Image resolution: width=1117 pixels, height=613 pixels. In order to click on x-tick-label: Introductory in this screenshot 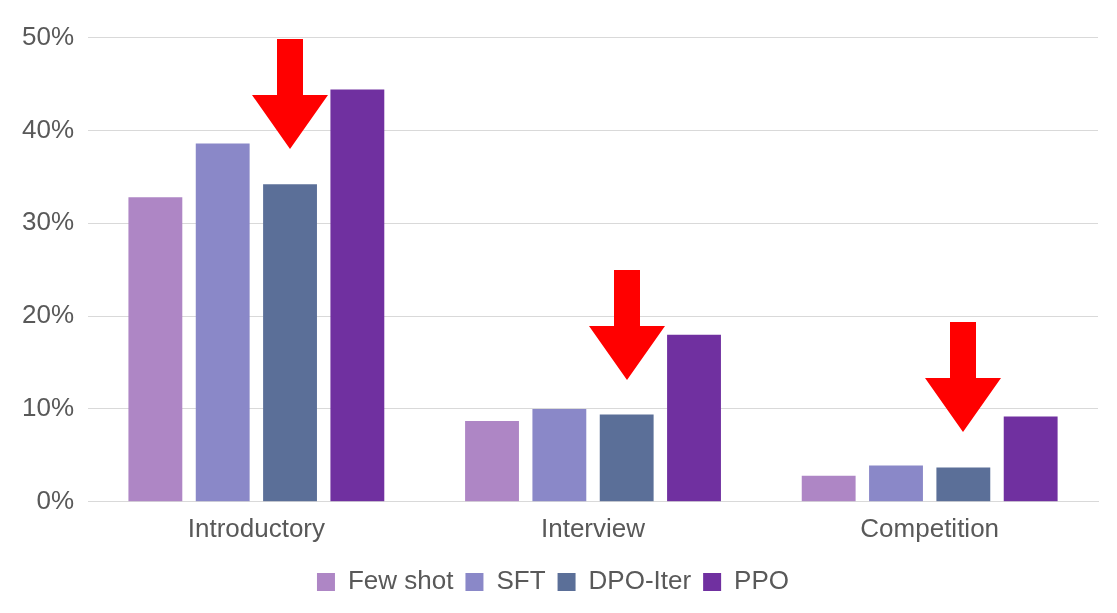, I will do `click(256, 527)`.